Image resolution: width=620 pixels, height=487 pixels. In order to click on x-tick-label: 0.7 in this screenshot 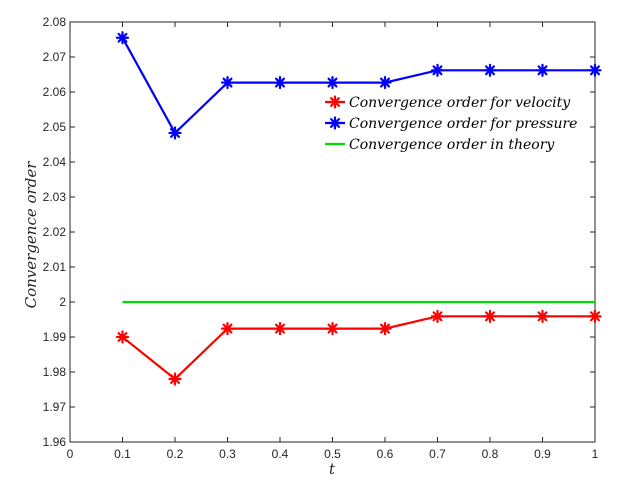, I will do `click(437, 454)`.